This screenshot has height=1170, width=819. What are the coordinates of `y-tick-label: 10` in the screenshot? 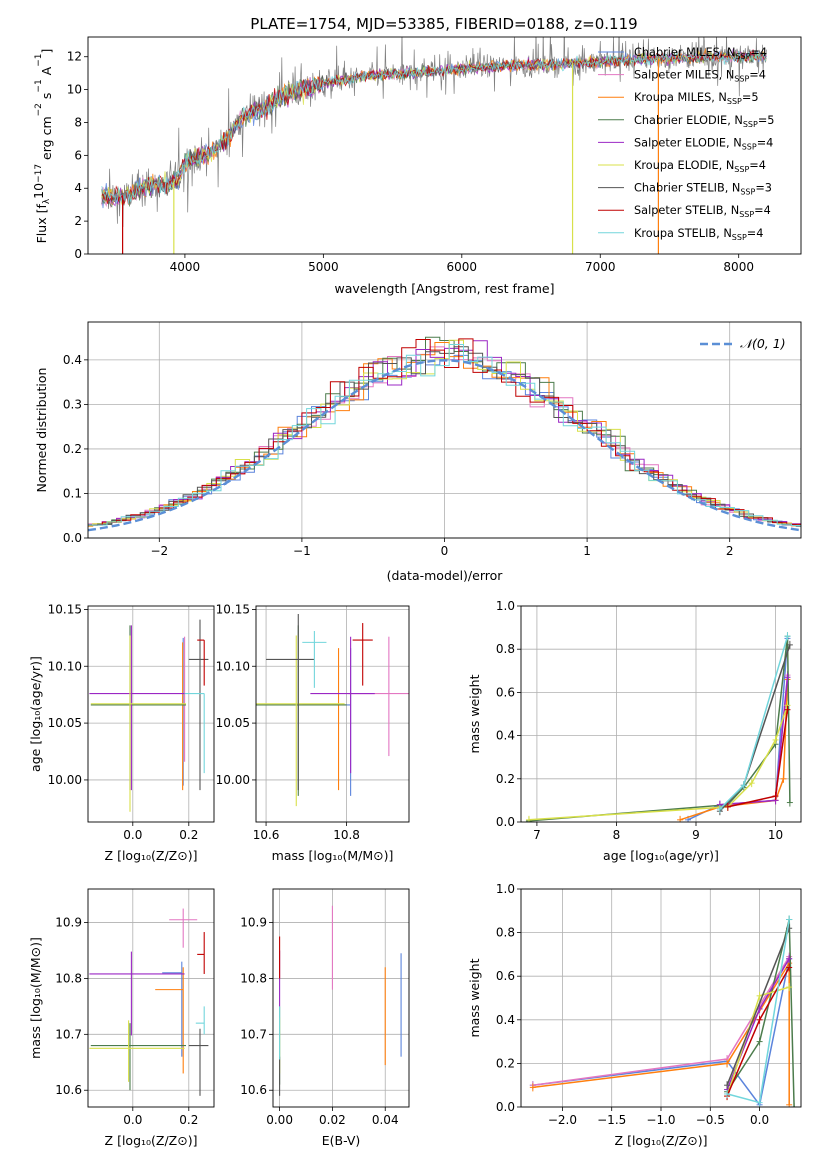 It's located at (74, 90).